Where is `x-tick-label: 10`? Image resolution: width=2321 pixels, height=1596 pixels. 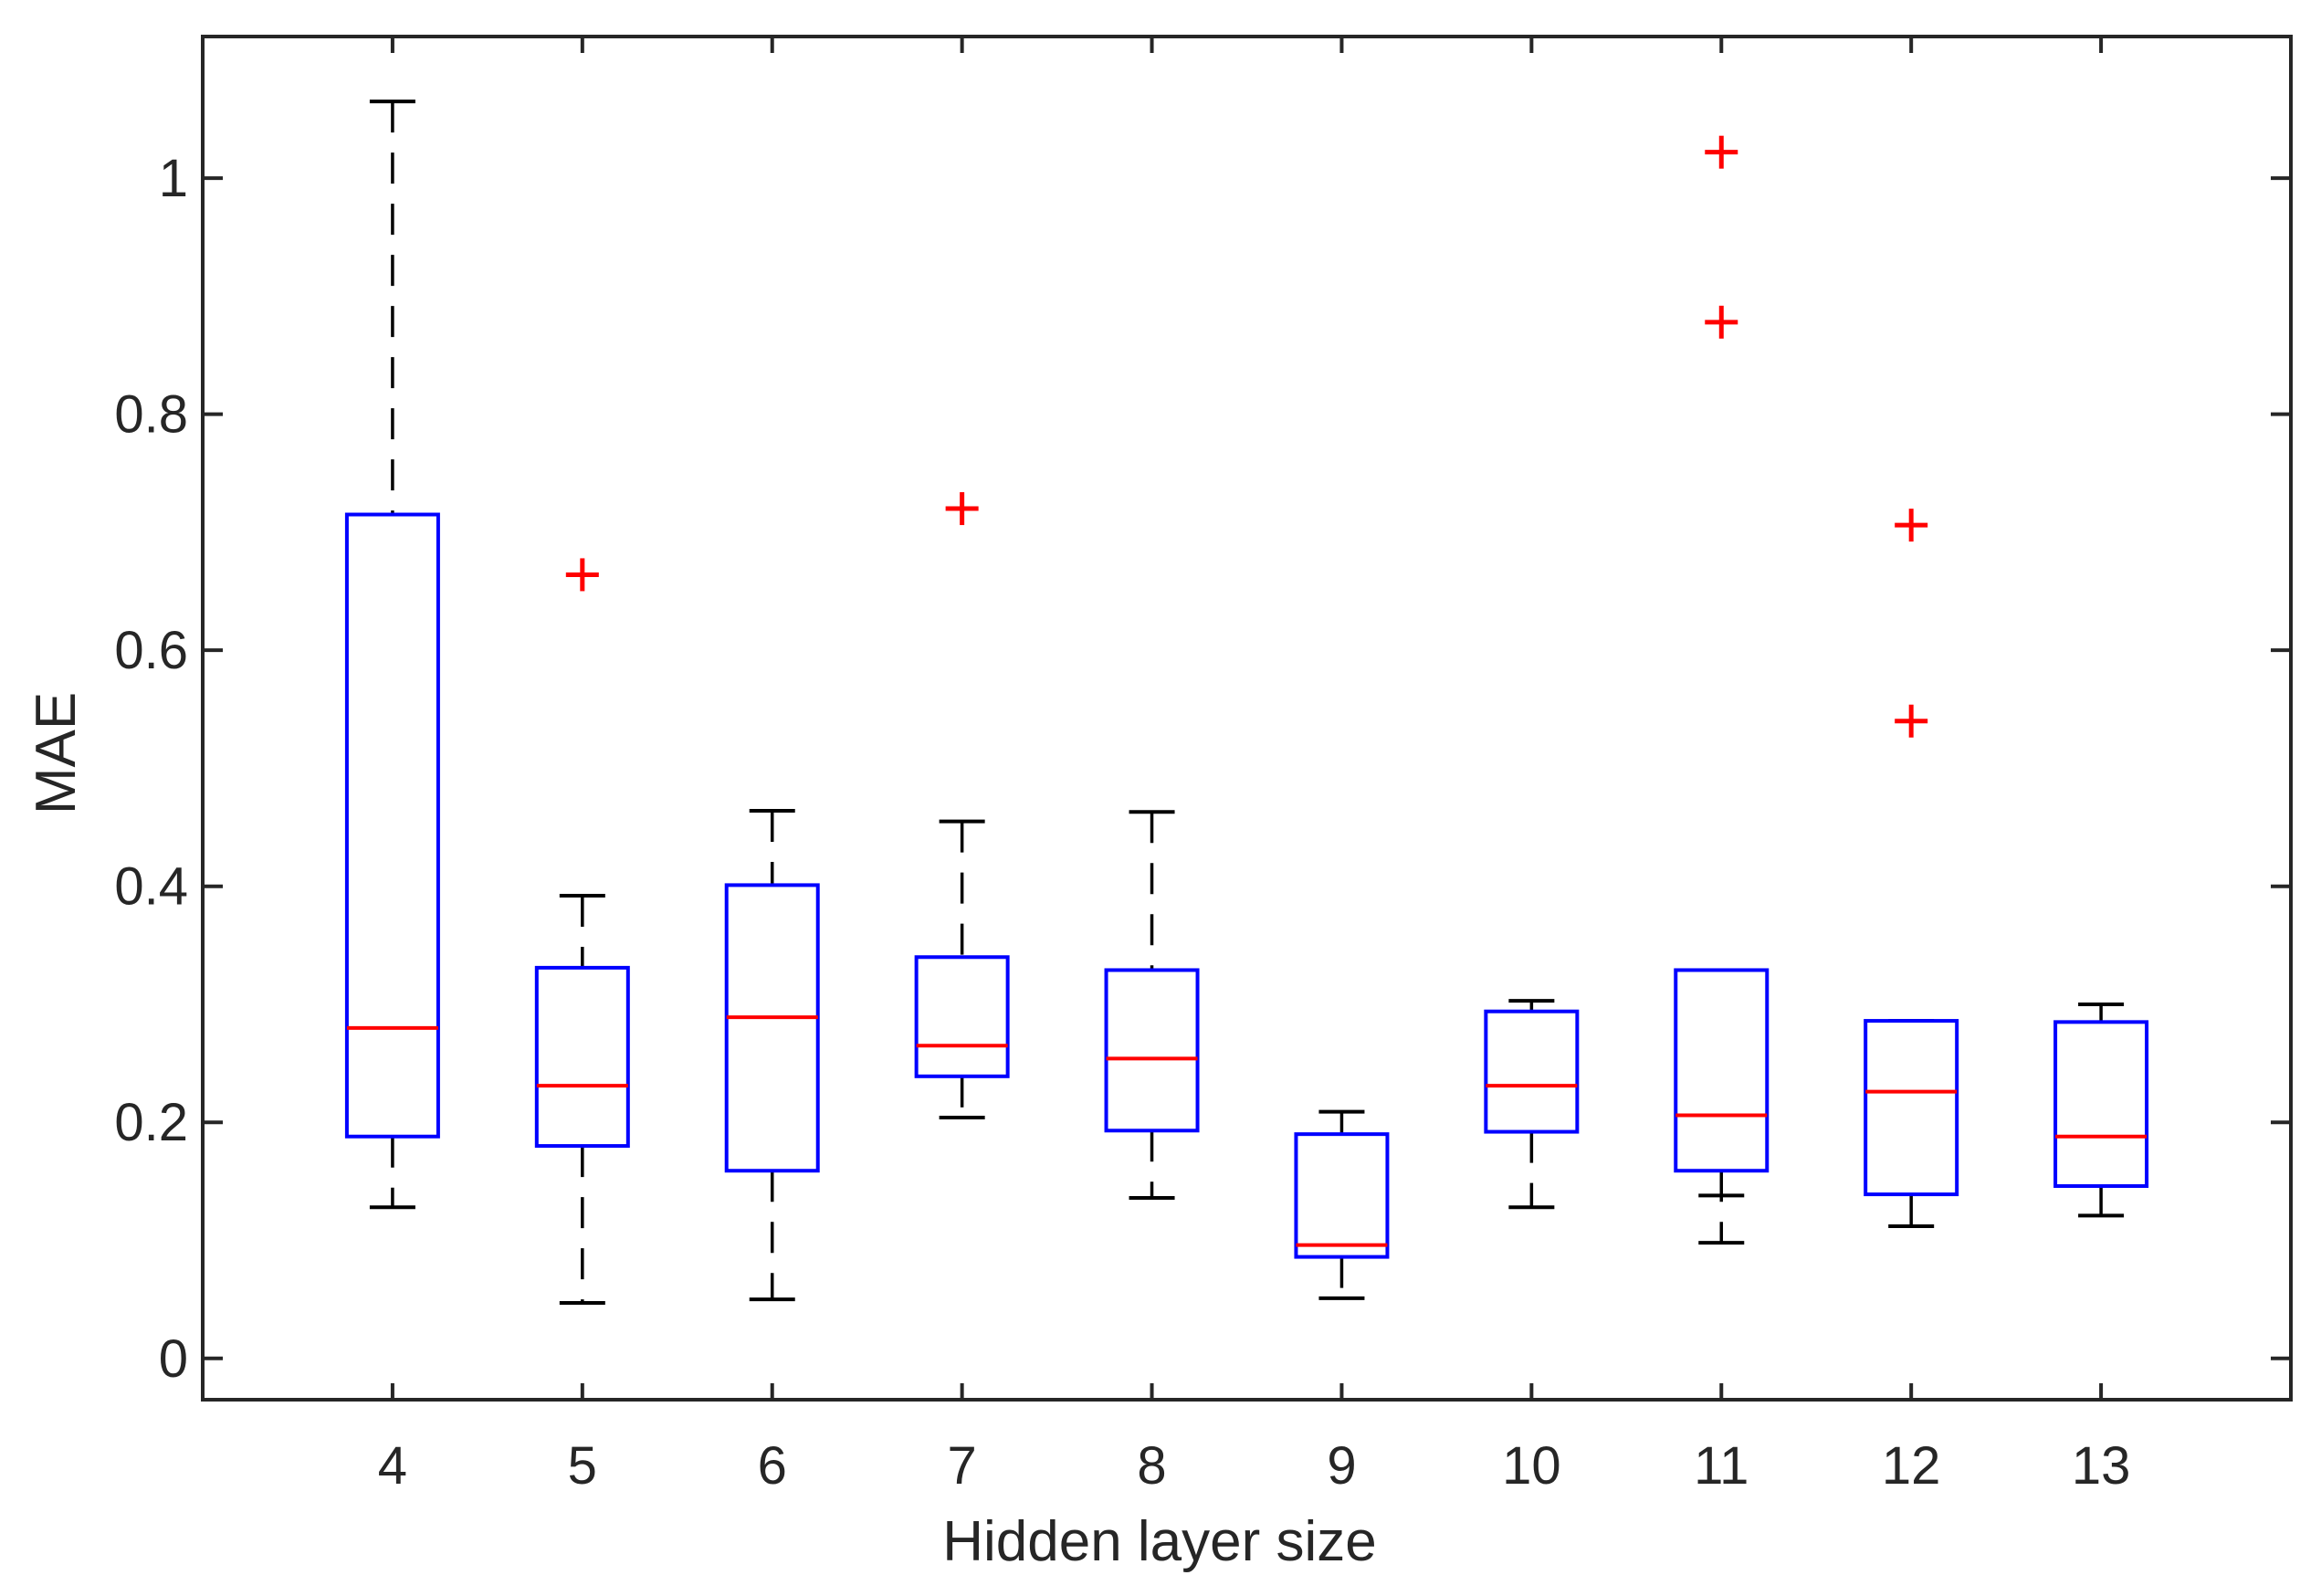
x-tick-label: 10 is located at coordinates (1532, 1466).